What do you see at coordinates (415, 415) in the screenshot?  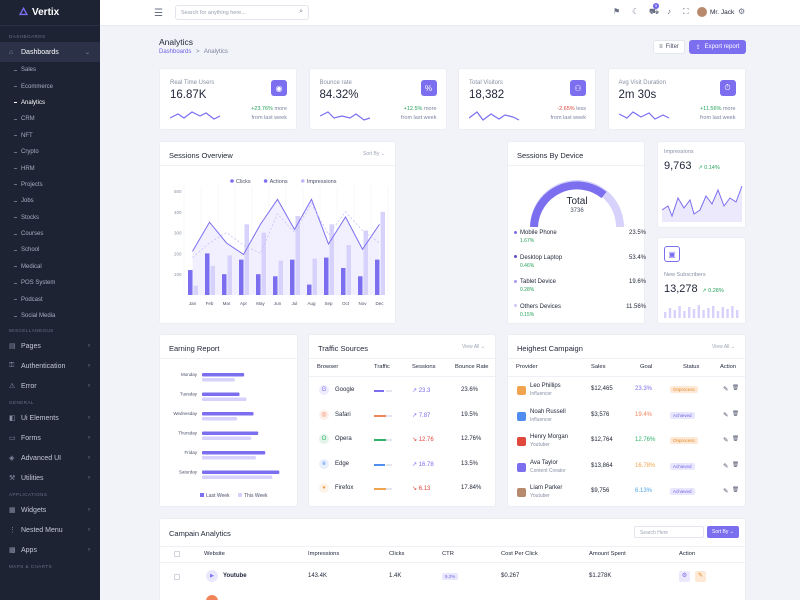 I see `trend-up-icon: ↗` at bounding box center [415, 415].